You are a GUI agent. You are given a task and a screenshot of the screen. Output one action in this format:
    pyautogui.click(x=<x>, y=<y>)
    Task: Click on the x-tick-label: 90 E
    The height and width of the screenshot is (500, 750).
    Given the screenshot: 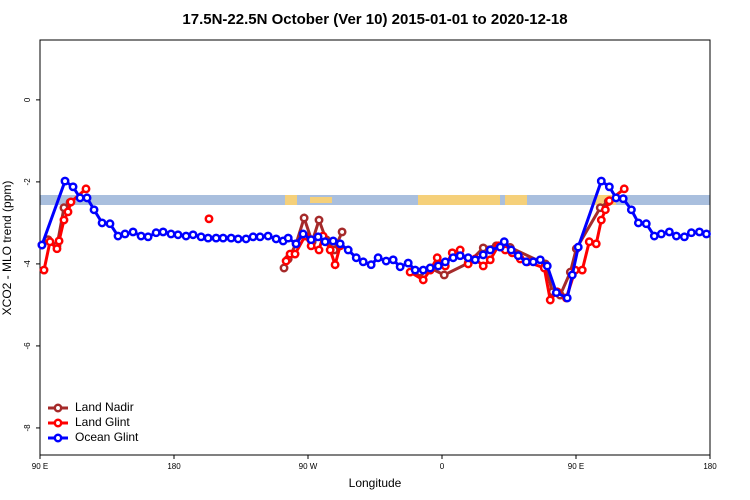 What is the action you would take?
    pyautogui.click(x=576, y=466)
    